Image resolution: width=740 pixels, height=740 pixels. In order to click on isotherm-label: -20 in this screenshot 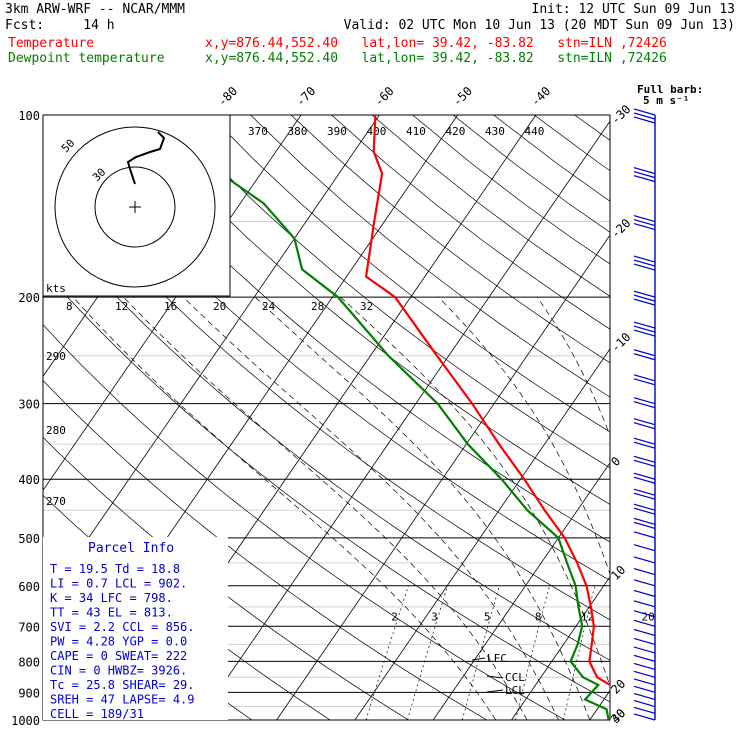, I will do `click(620, 228)`.